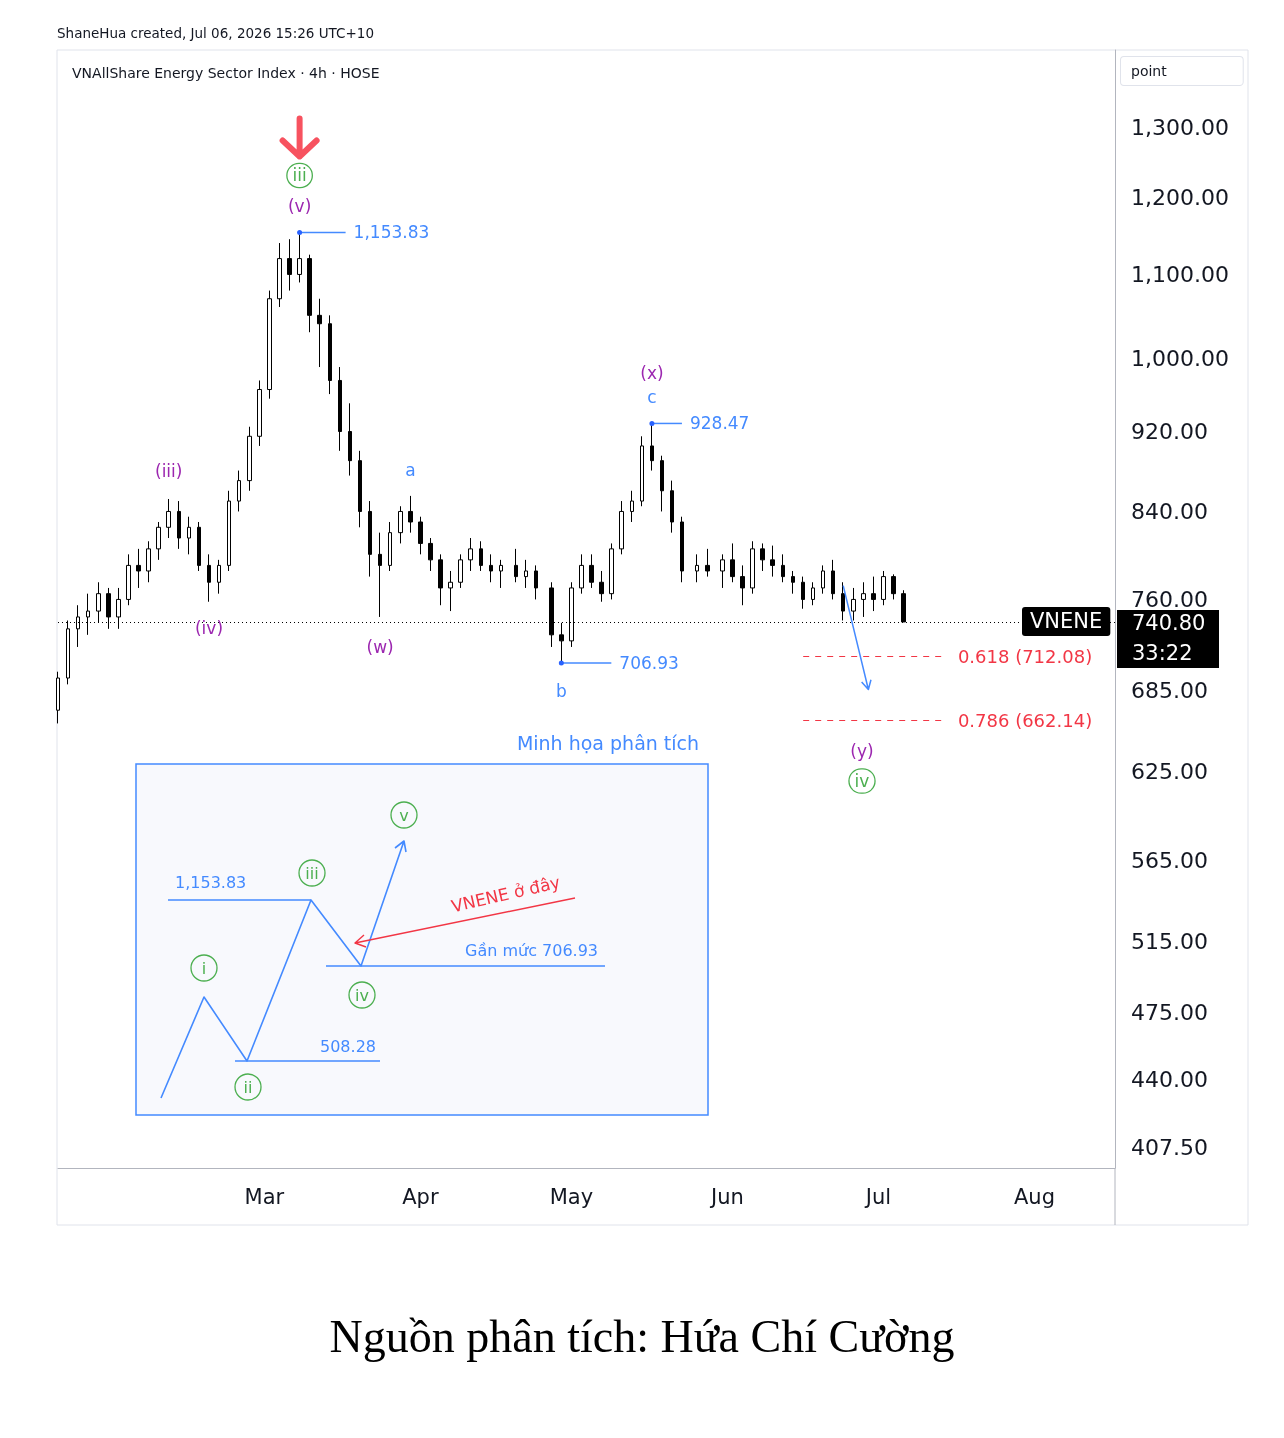 The image size is (1284, 1438). I want to click on y-tick-label: 407.50, so click(1169, 1147).